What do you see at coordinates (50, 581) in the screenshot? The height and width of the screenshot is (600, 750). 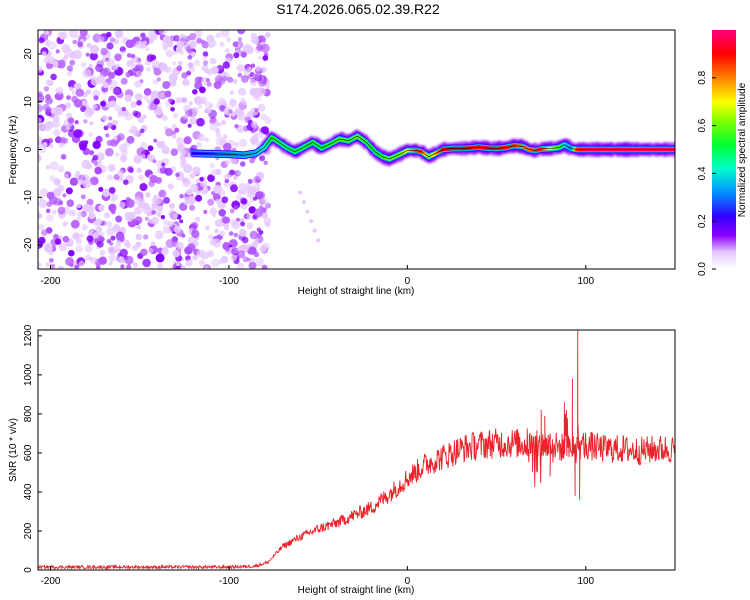 I see `x-tick-label: -200` at bounding box center [50, 581].